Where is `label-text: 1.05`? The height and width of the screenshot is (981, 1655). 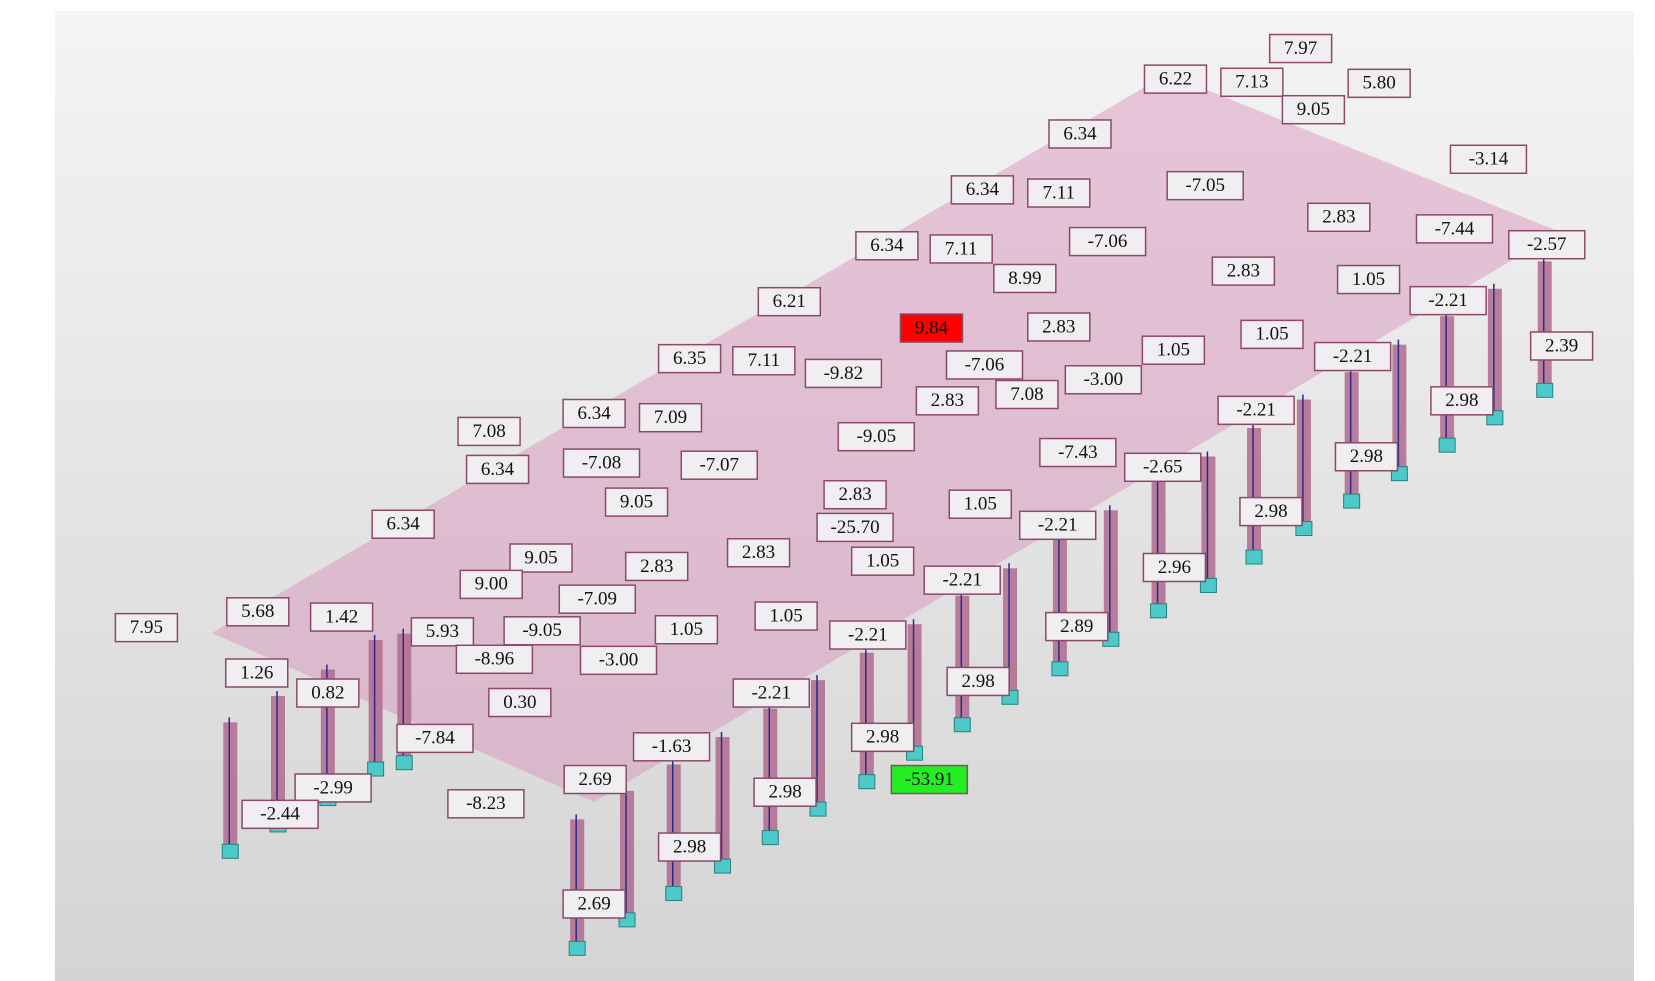
label-text: 1.05 is located at coordinates (1271, 334).